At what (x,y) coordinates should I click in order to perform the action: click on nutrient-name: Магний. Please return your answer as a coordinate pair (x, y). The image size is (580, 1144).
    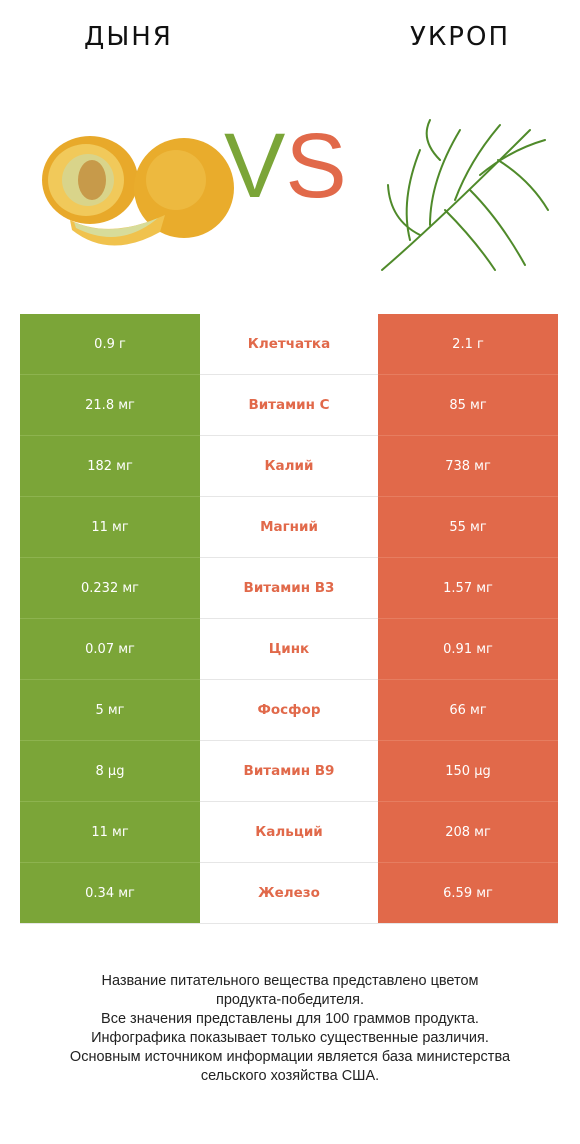
    Looking at the image, I should click on (289, 527).